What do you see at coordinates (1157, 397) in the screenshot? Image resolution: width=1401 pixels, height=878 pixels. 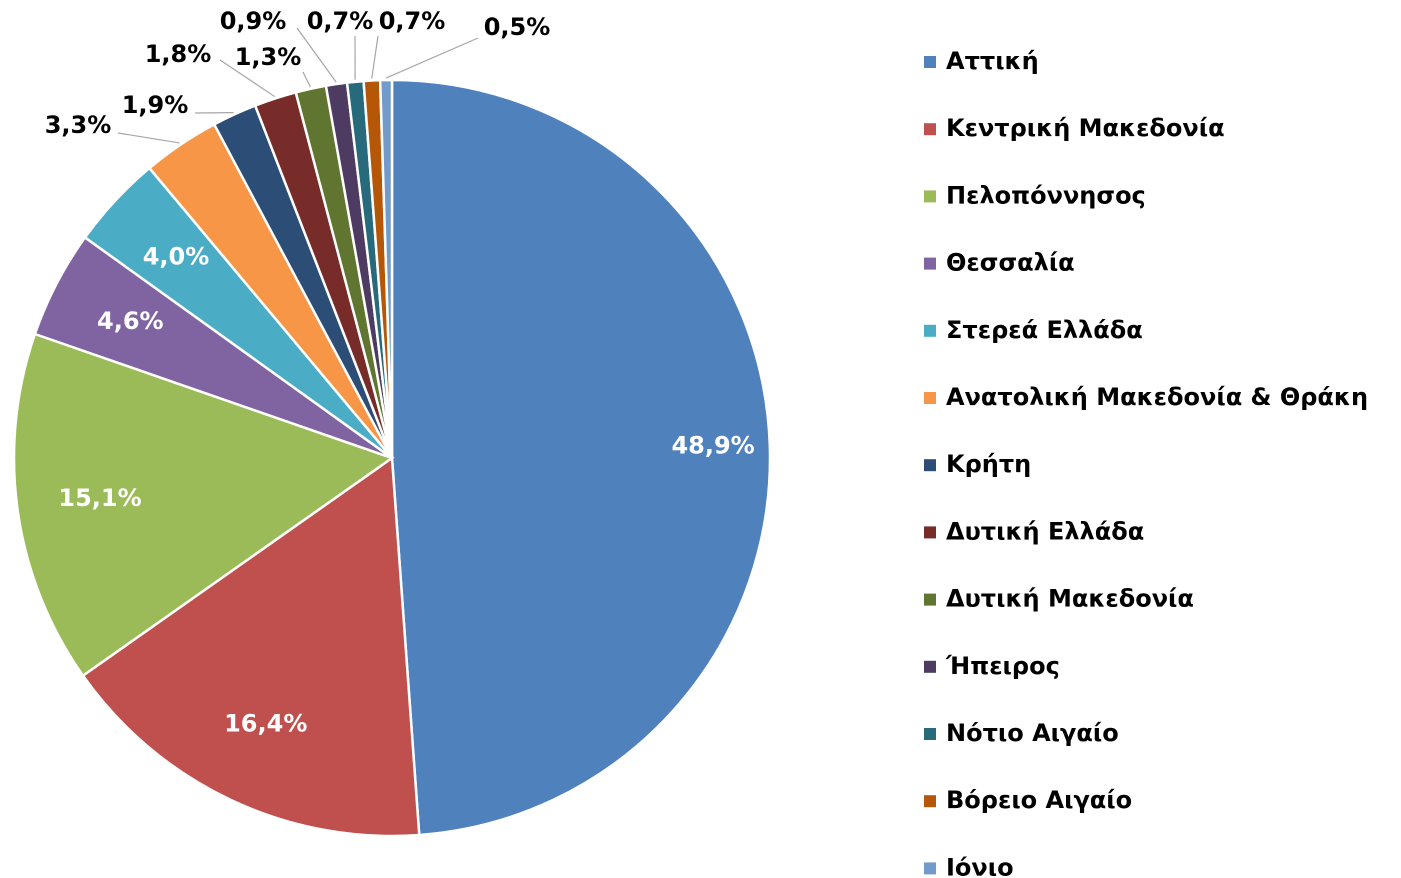 I see `legend-label: Ανατολική Μακεδονία & Θράκη` at bounding box center [1157, 397].